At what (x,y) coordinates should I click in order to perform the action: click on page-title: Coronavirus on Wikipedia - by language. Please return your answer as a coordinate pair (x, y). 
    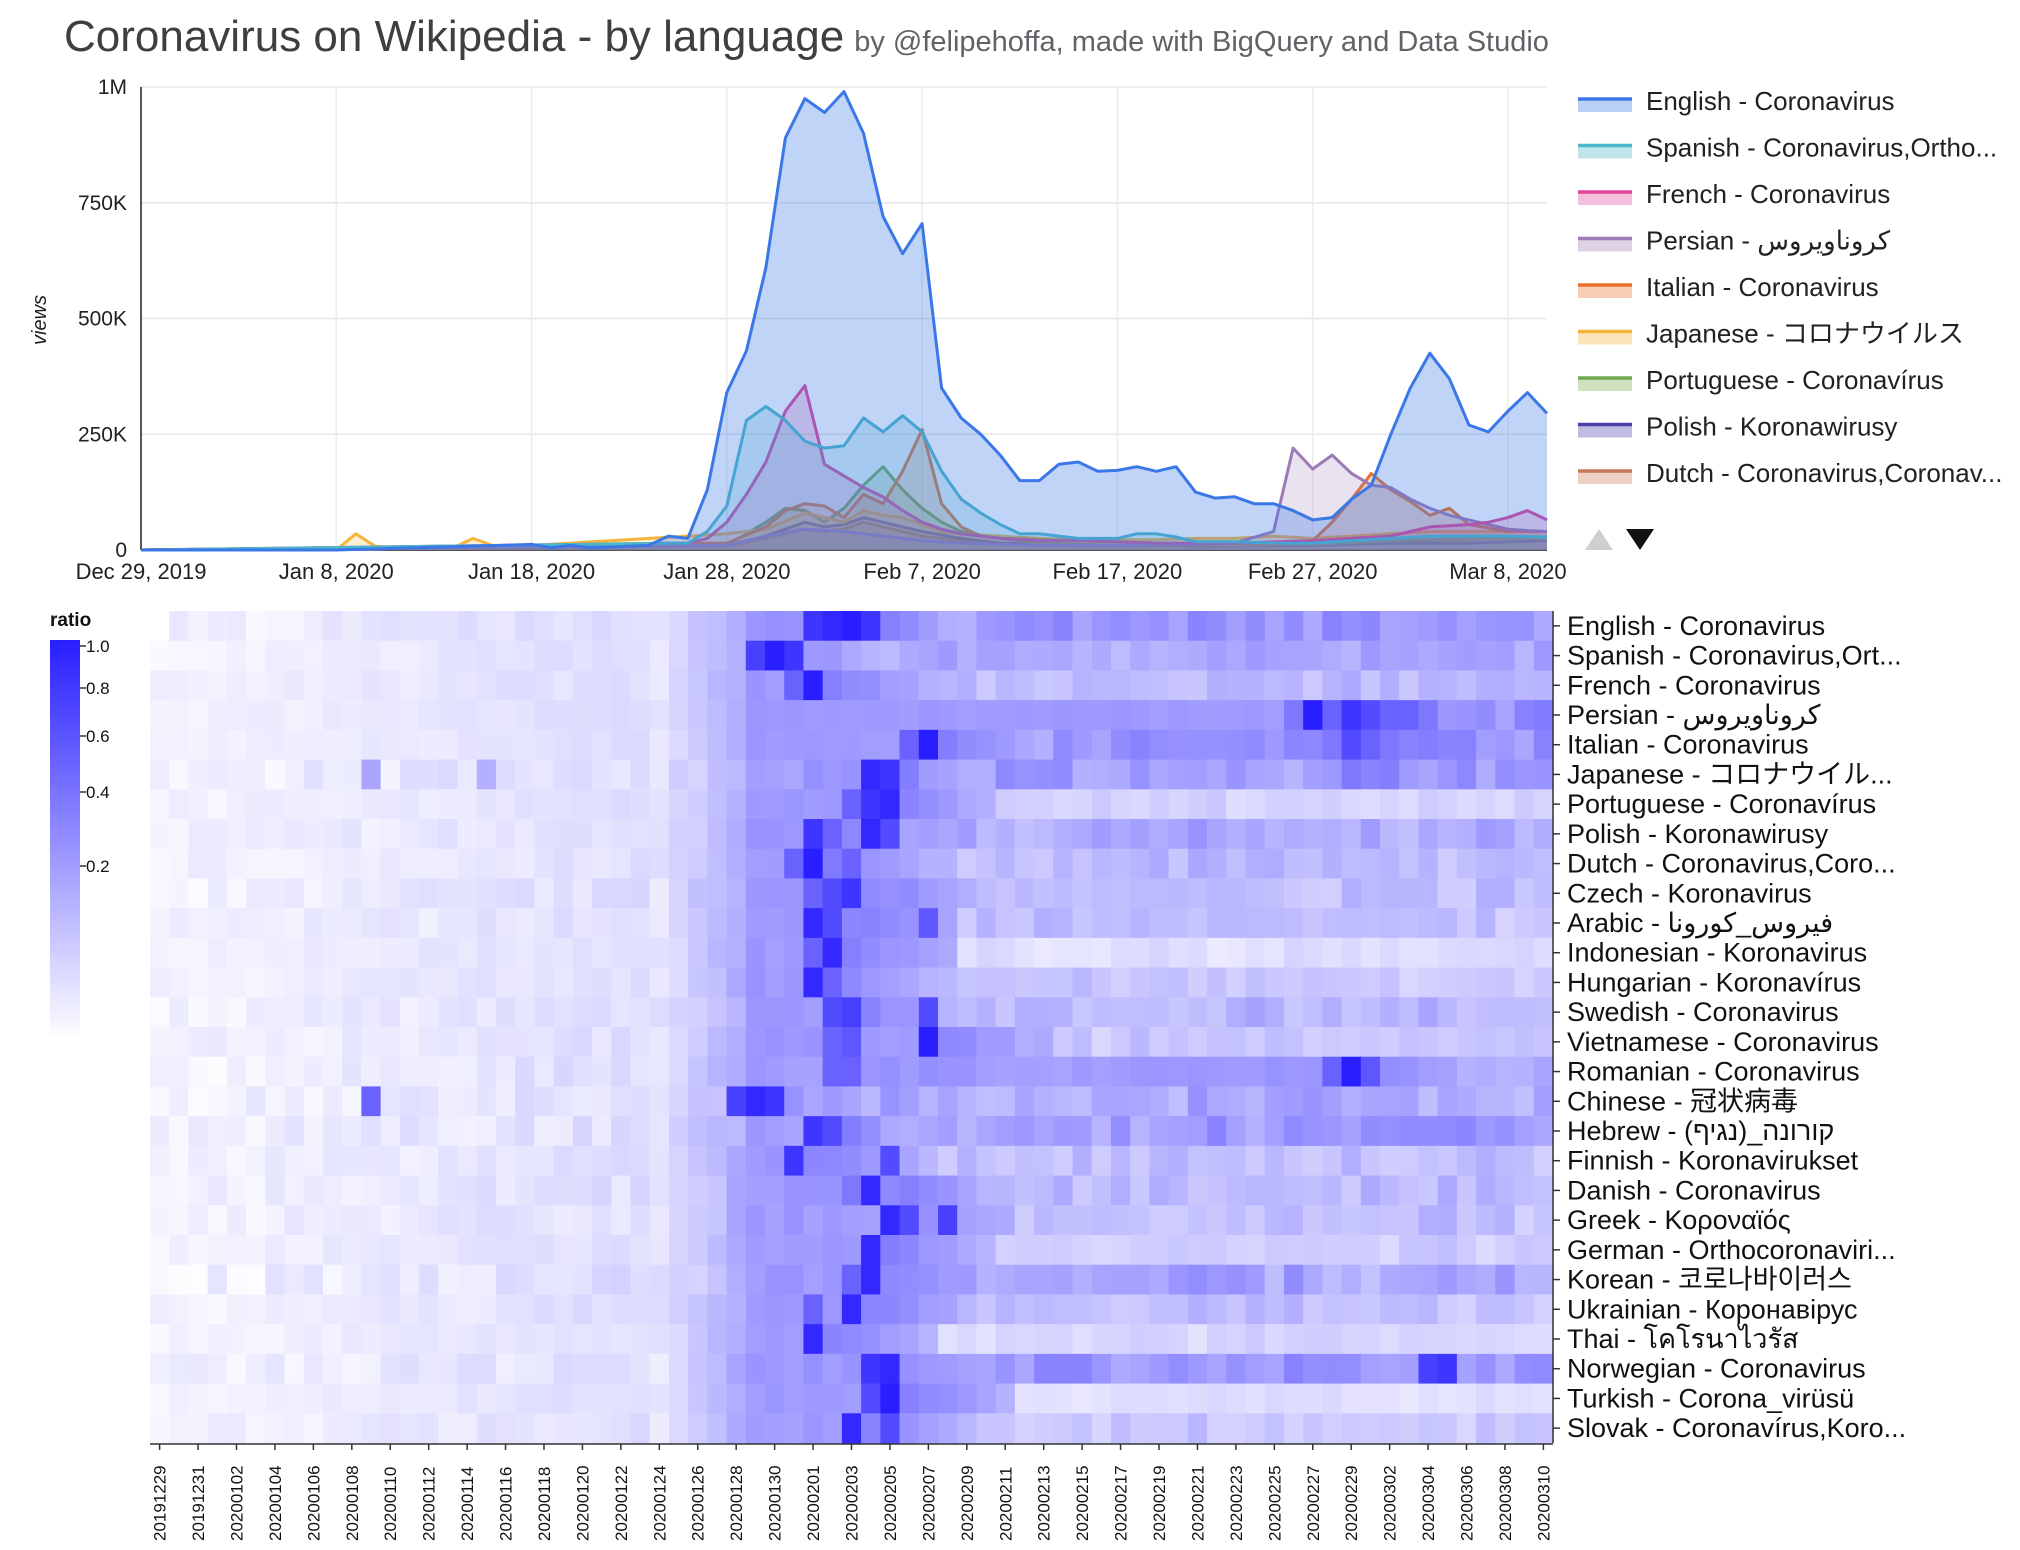
    Looking at the image, I should click on (454, 36).